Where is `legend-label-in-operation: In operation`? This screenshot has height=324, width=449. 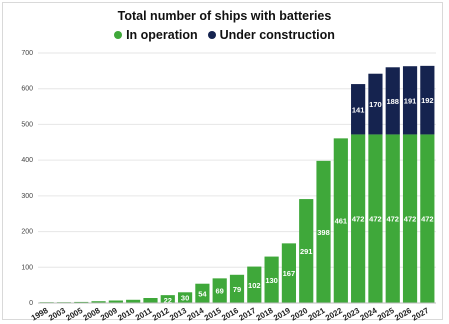 legend-label-in-operation: In operation is located at coordinates (162, 35).